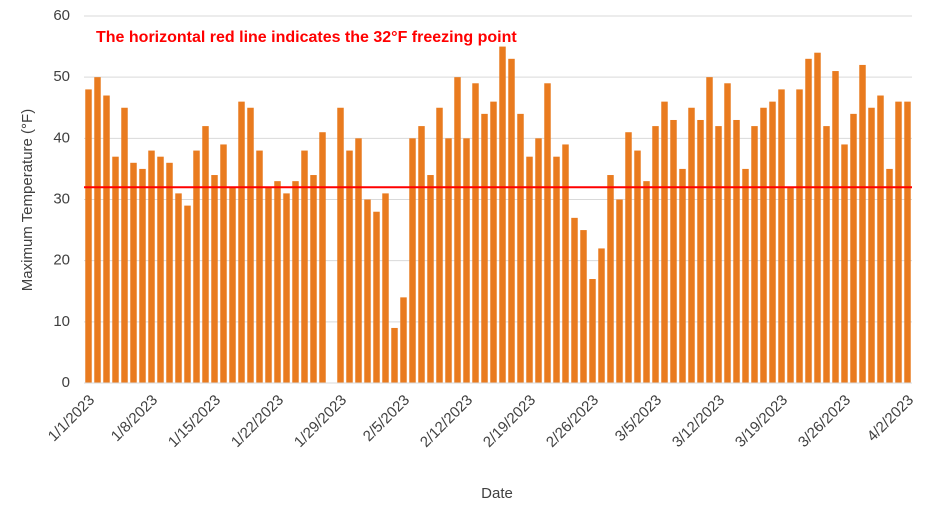 Image resolution: width=928 pixels, height=508 pixels. I want to click on x-tick-label: 3/5/2023, so click(638, 418).